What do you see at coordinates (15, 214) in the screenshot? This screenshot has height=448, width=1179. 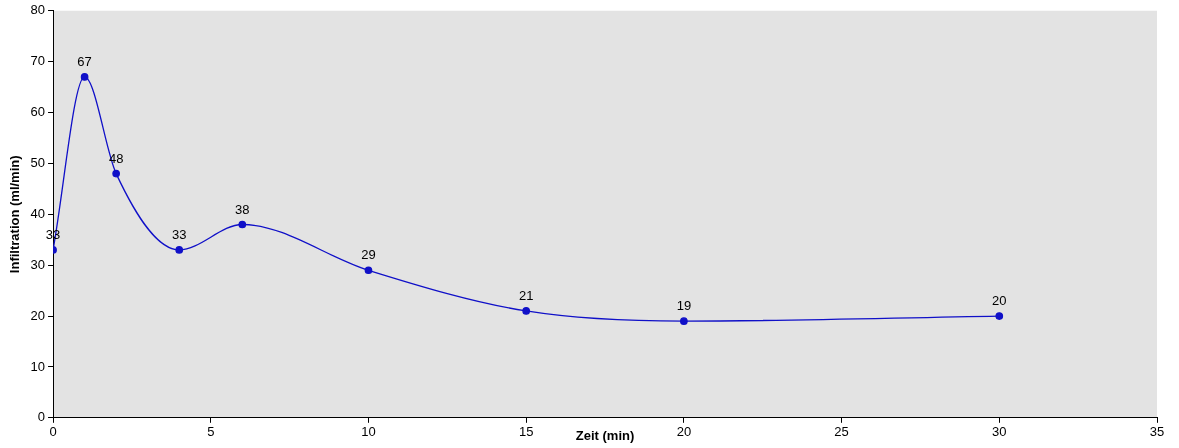 I see `y-axis-title: Infiltration (ml/min)` at bounding box center [15, 214].